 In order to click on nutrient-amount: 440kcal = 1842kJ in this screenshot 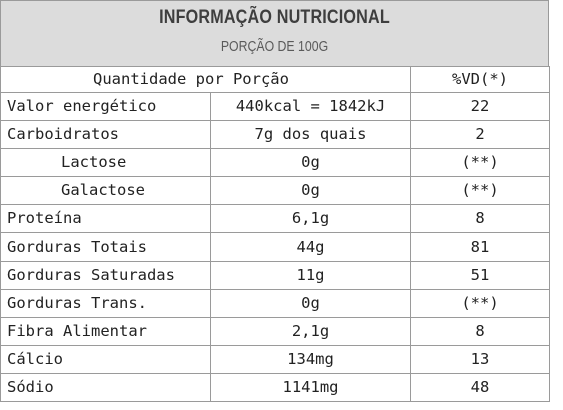, I will do `click(310, 106)`.